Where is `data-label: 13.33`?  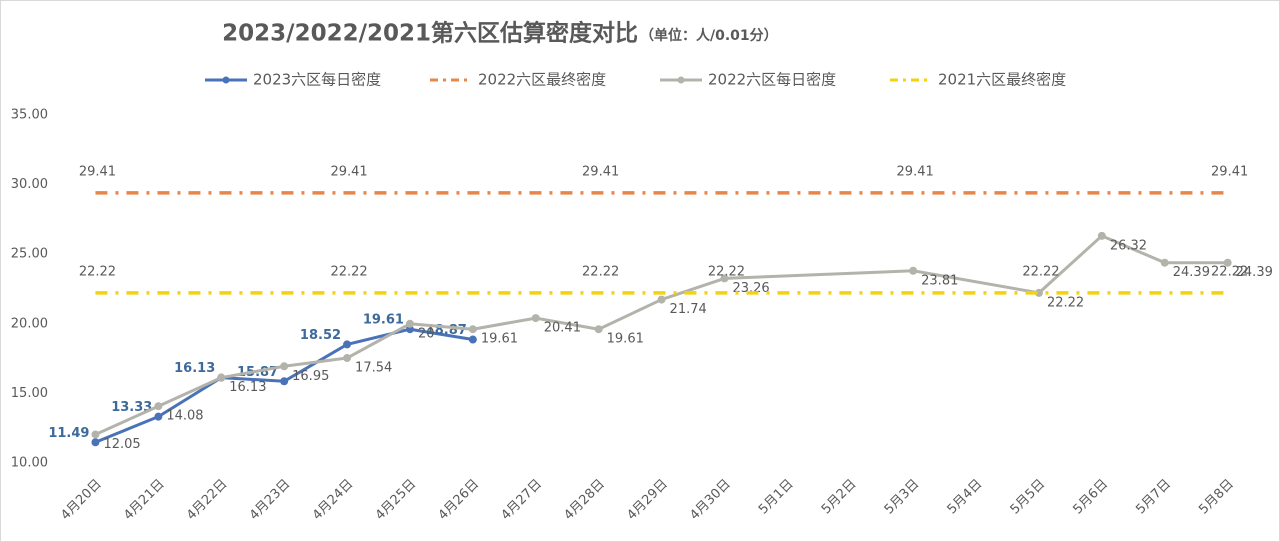 data-label: 13.33 is located at coordinates (131, 407).